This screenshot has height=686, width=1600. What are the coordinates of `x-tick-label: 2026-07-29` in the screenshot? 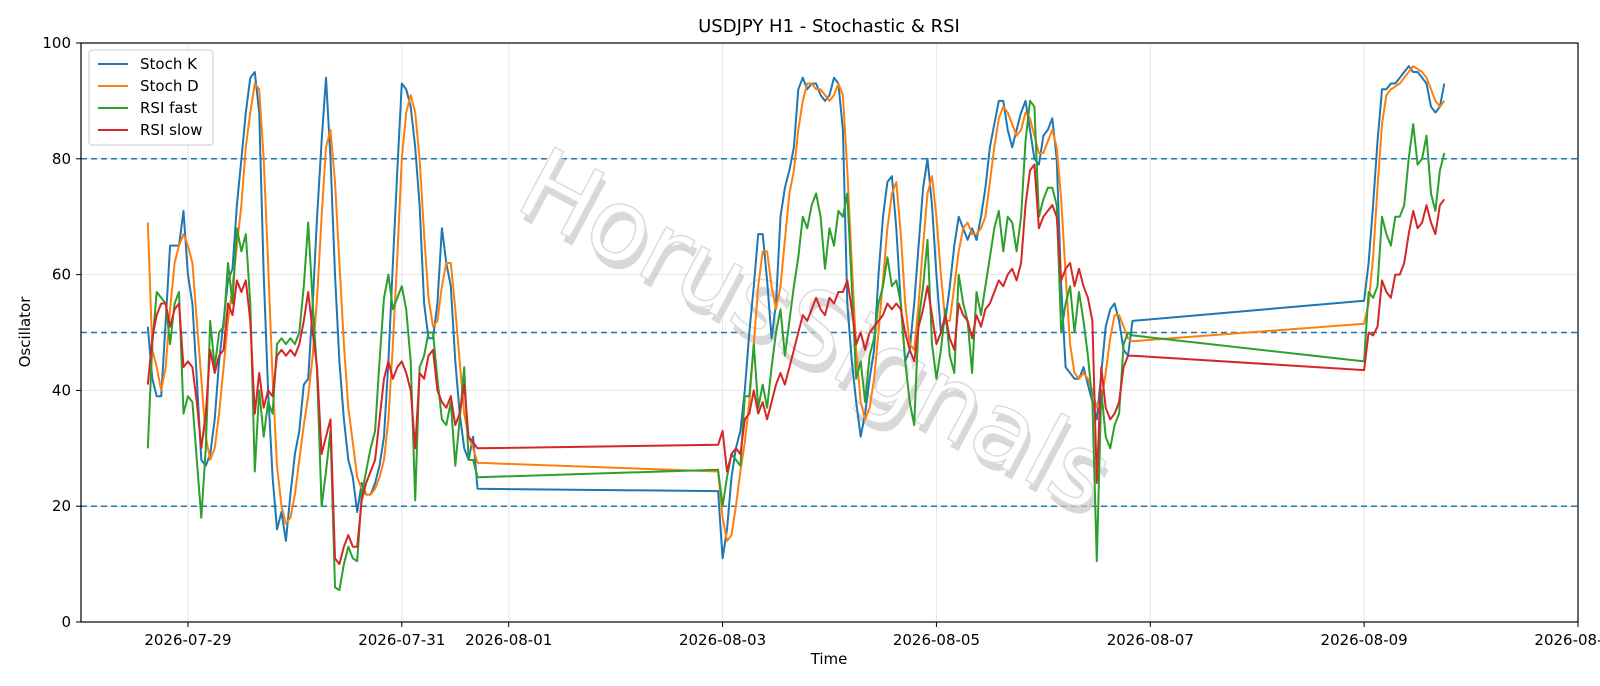 It's located at (187, 640).